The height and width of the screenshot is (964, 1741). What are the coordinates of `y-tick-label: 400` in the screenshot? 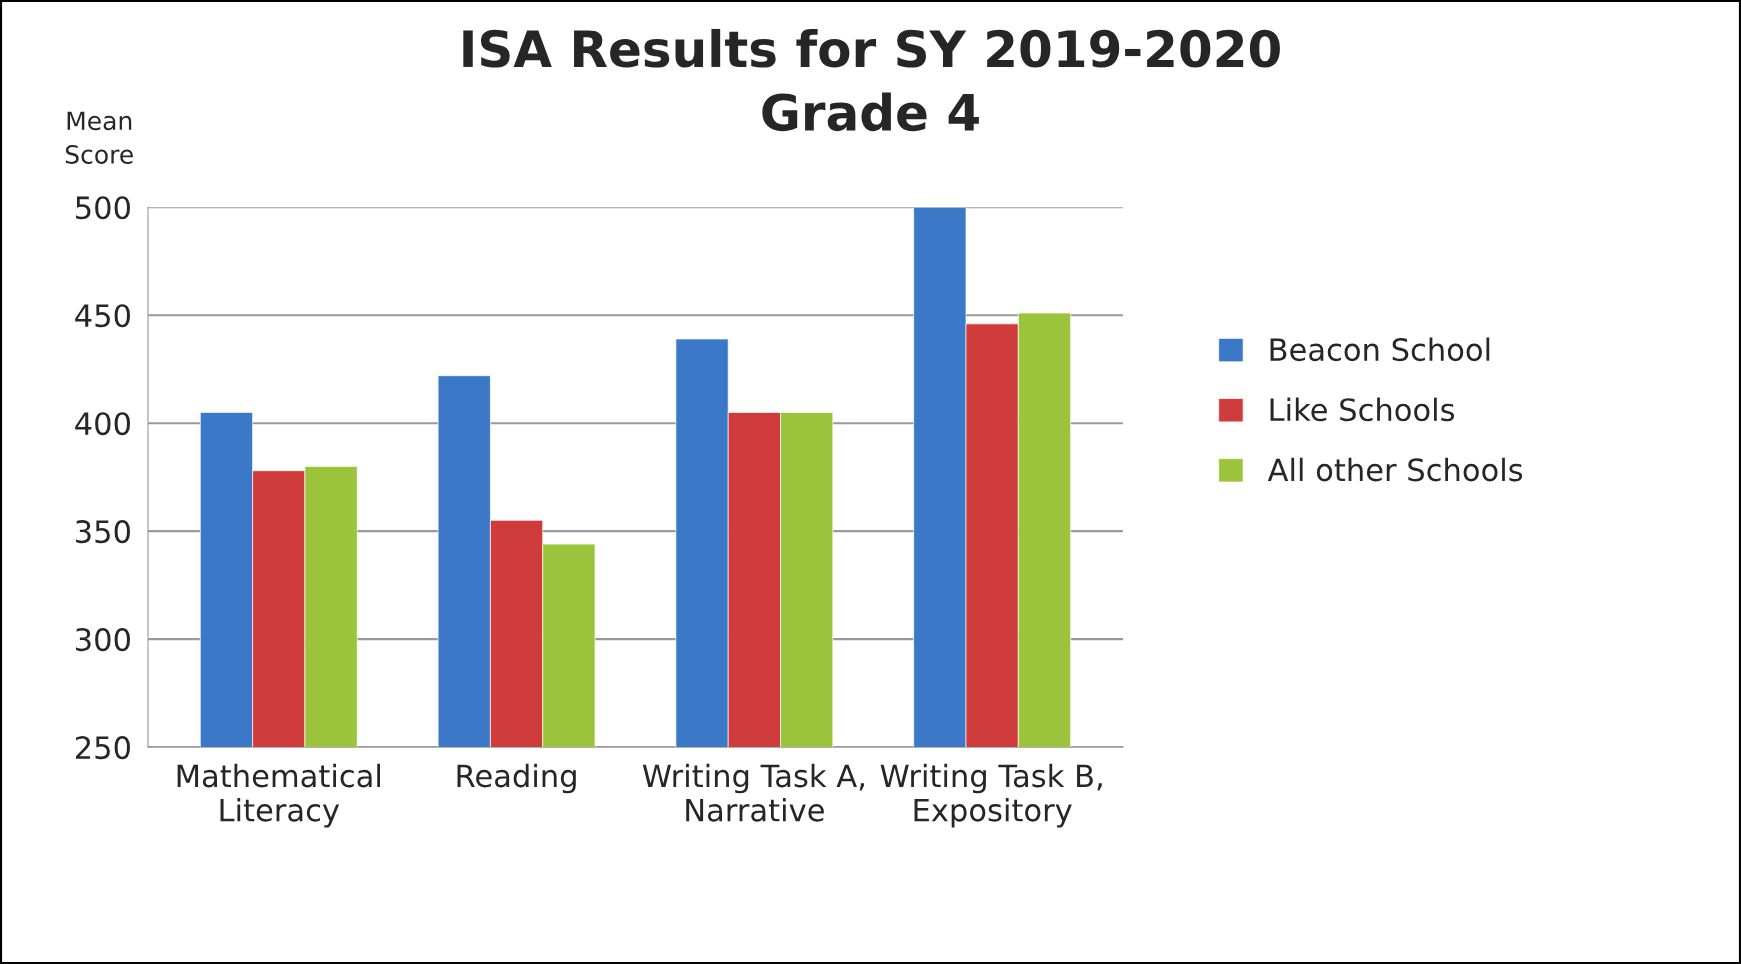 It's located at (102, 424).